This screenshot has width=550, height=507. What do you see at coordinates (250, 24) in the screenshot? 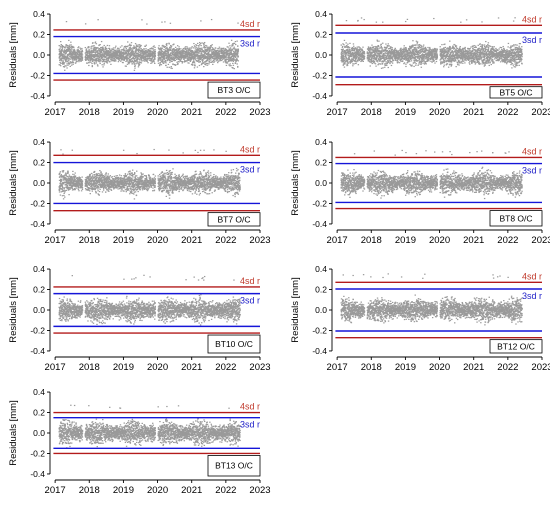
I see `sd4-label: 4sd r` at bounding box center [250, 24].